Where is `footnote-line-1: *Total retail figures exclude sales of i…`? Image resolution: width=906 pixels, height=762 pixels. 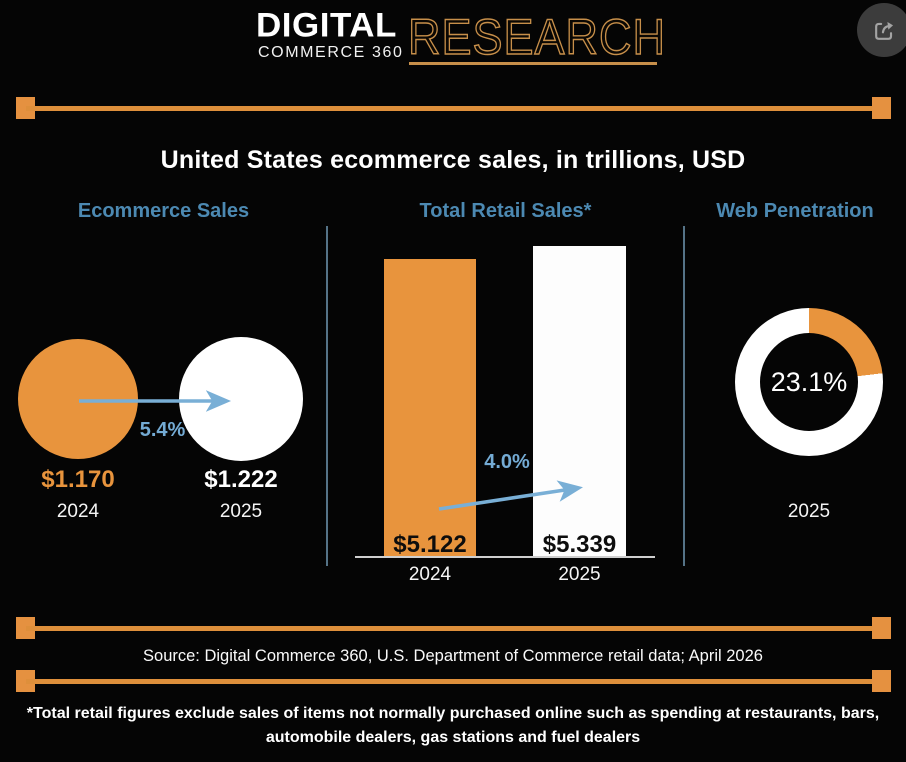 footnote-line-1: *Total retail figures exclude sales of i… is located at coordinates (453, 713).